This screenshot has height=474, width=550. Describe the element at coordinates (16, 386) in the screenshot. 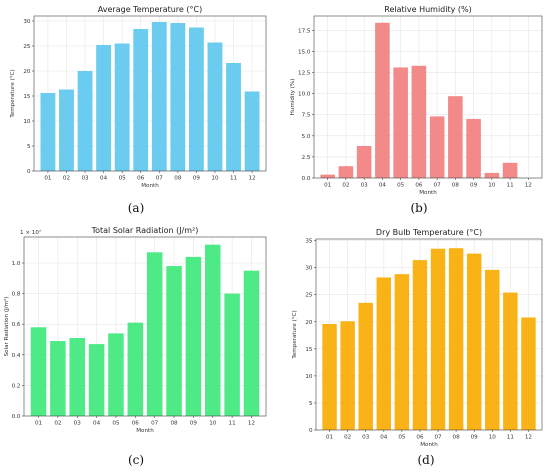

I see `y-tick-label: 0.2` at that location.